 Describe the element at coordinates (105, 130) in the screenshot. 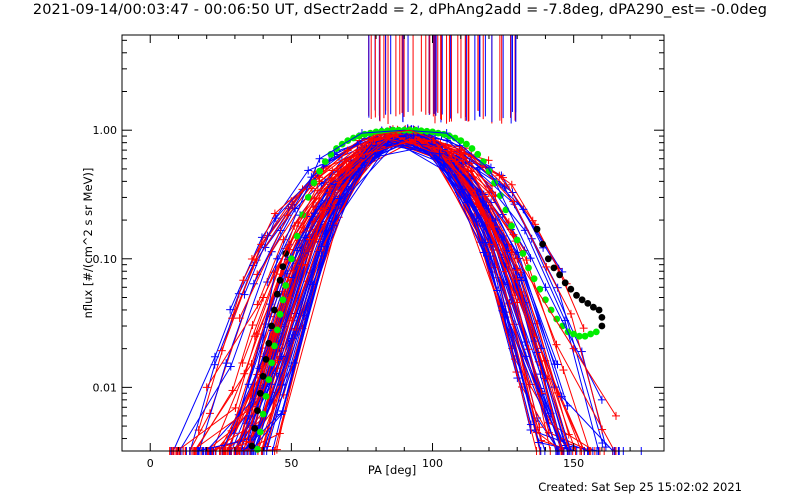

I see `y-tick-label: 1.00` at that location.